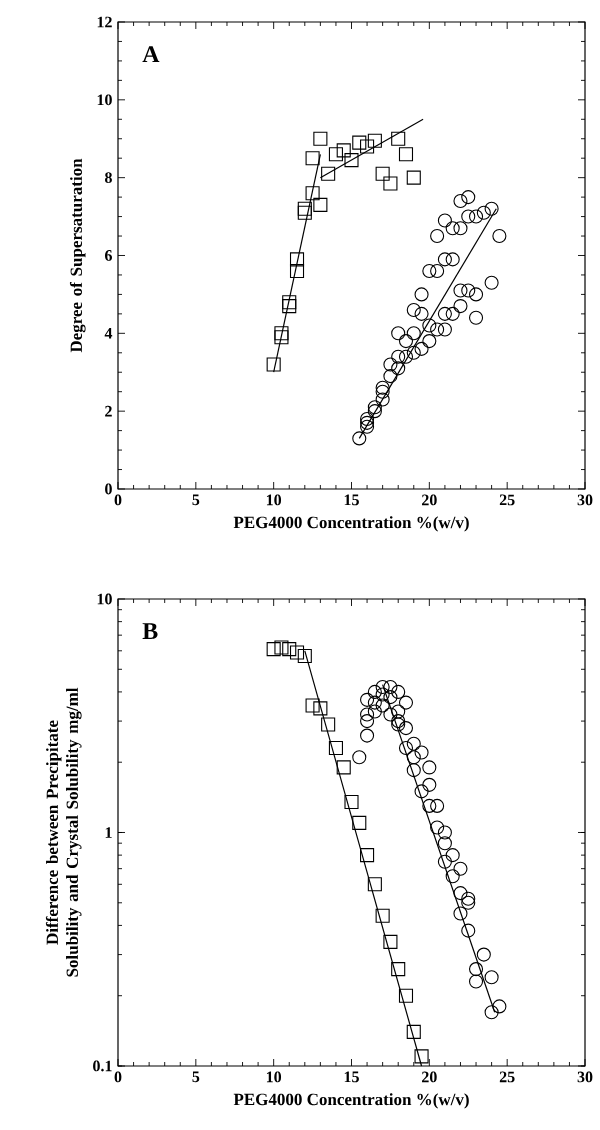 This screenshot has height=1130, width=600. I want to click on y-tick-label: 6, so click(108, 255).